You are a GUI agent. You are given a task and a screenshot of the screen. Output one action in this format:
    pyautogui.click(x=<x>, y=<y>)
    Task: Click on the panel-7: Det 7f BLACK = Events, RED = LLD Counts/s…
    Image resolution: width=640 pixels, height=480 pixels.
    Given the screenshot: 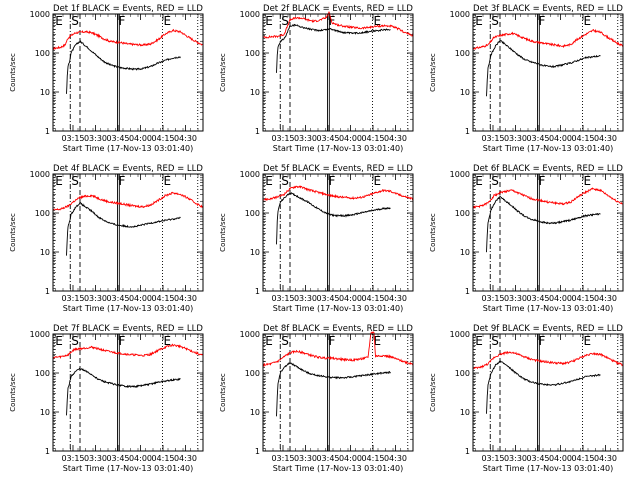 What is the action you would take?
    pyautogui.click(x=106, y=398)
    